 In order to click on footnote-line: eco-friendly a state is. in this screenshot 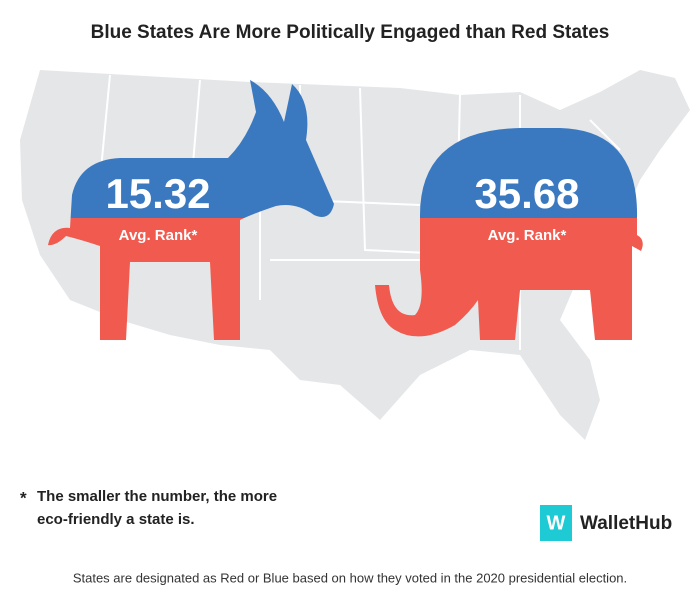, I will do `click(116, 519)`.